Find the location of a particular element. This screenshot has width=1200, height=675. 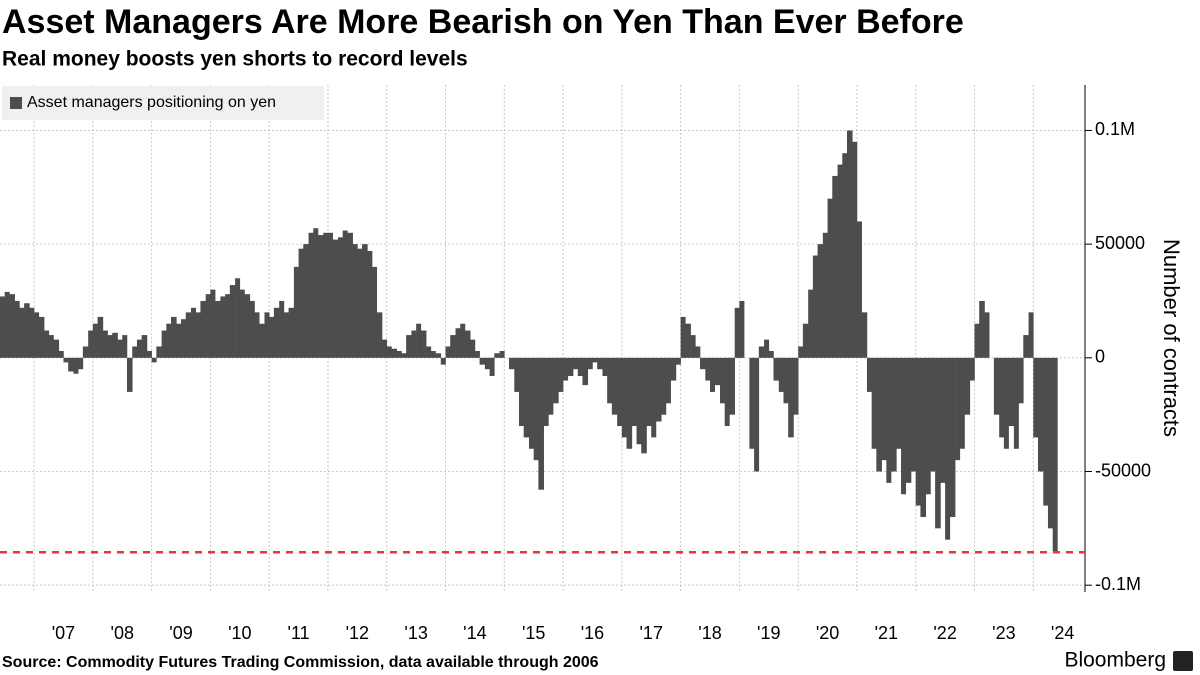

y-tick-label: -0.1M is located at coordinates (1118, 584).